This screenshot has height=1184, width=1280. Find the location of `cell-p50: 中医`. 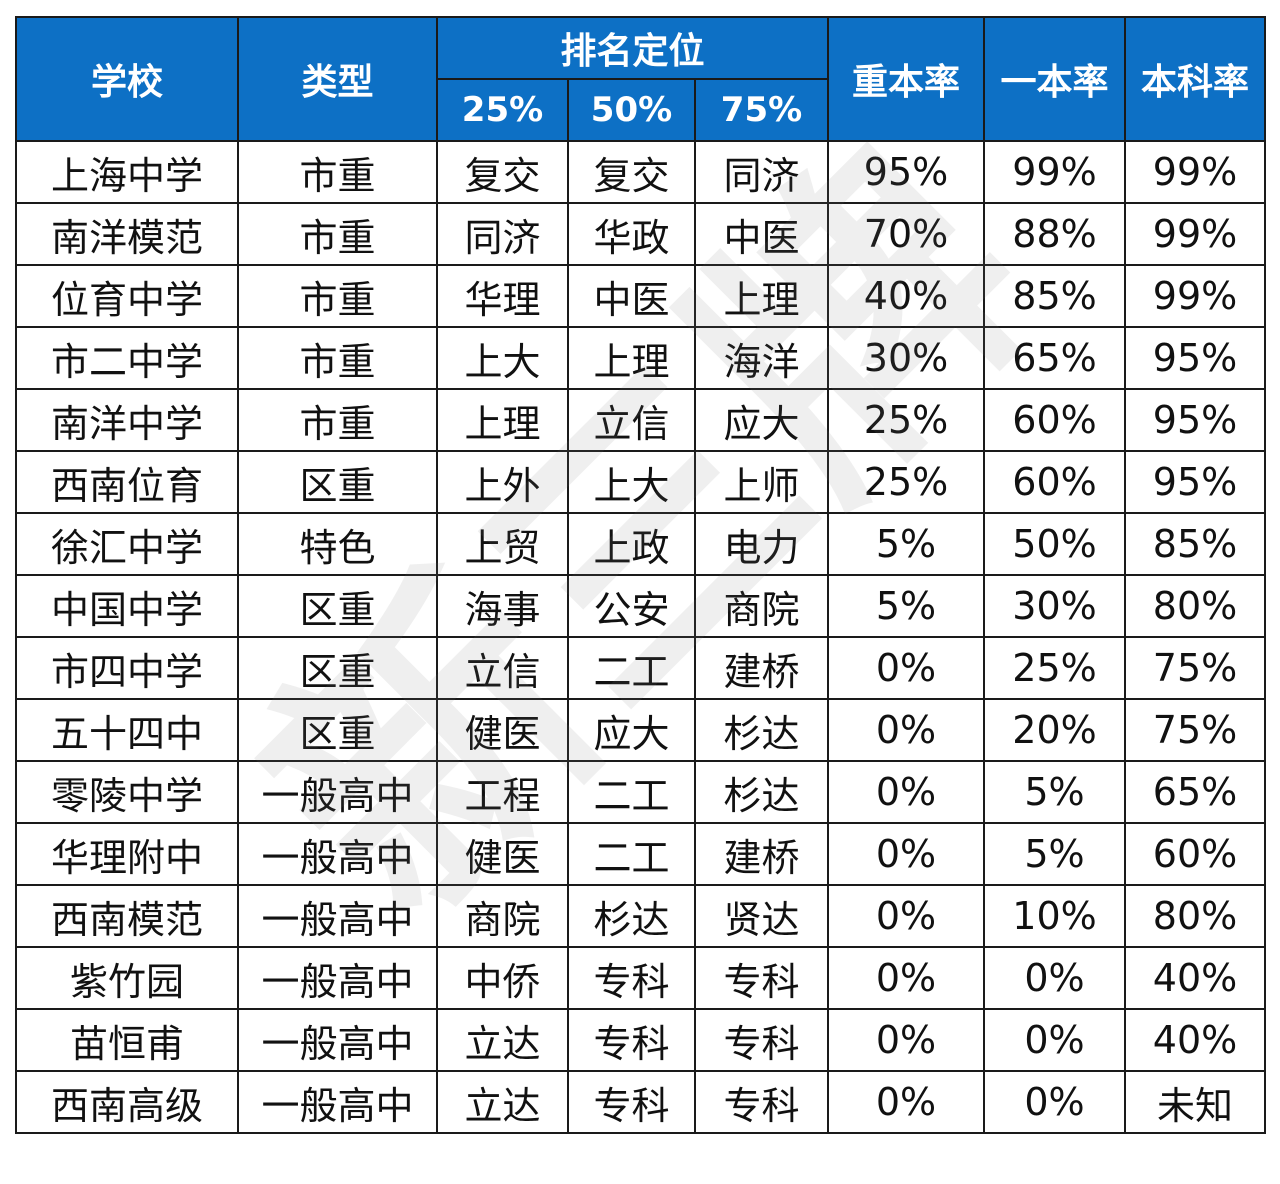

cell-p50: 中医 is located at coordinates (631, 296).